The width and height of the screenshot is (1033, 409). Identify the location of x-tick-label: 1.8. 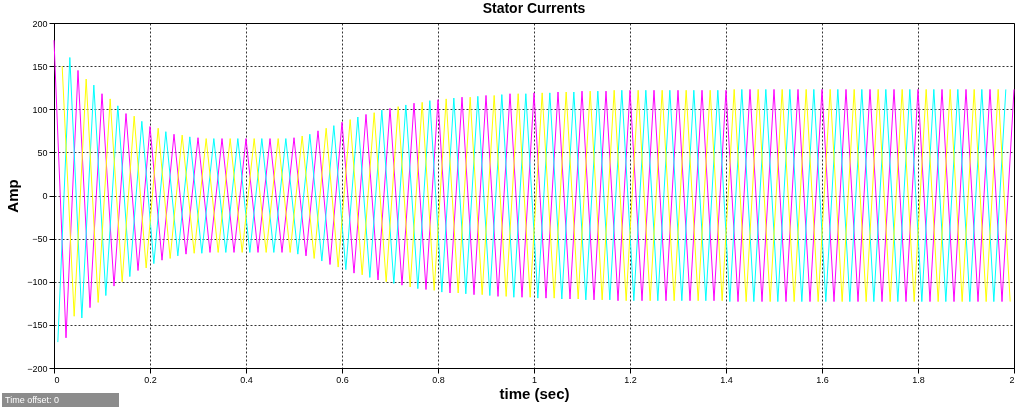
(918, 379).